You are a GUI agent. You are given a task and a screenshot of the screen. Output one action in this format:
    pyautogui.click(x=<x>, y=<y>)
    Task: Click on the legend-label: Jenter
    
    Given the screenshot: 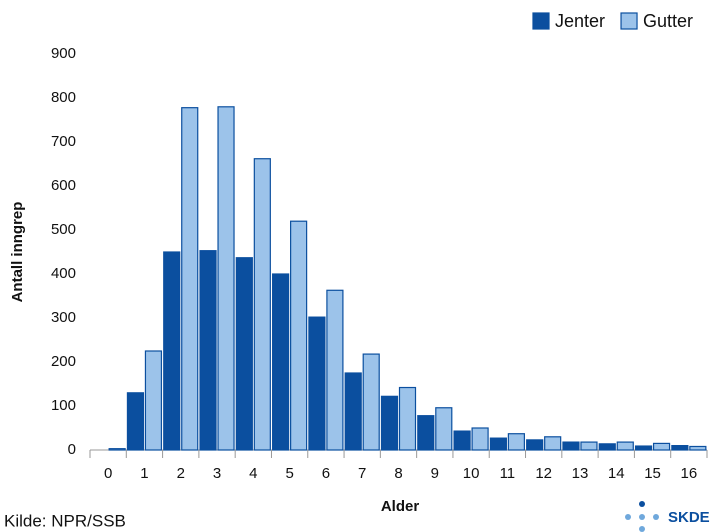 What is the action you would take?
    pyautogui.click(x=580, y=21)
    